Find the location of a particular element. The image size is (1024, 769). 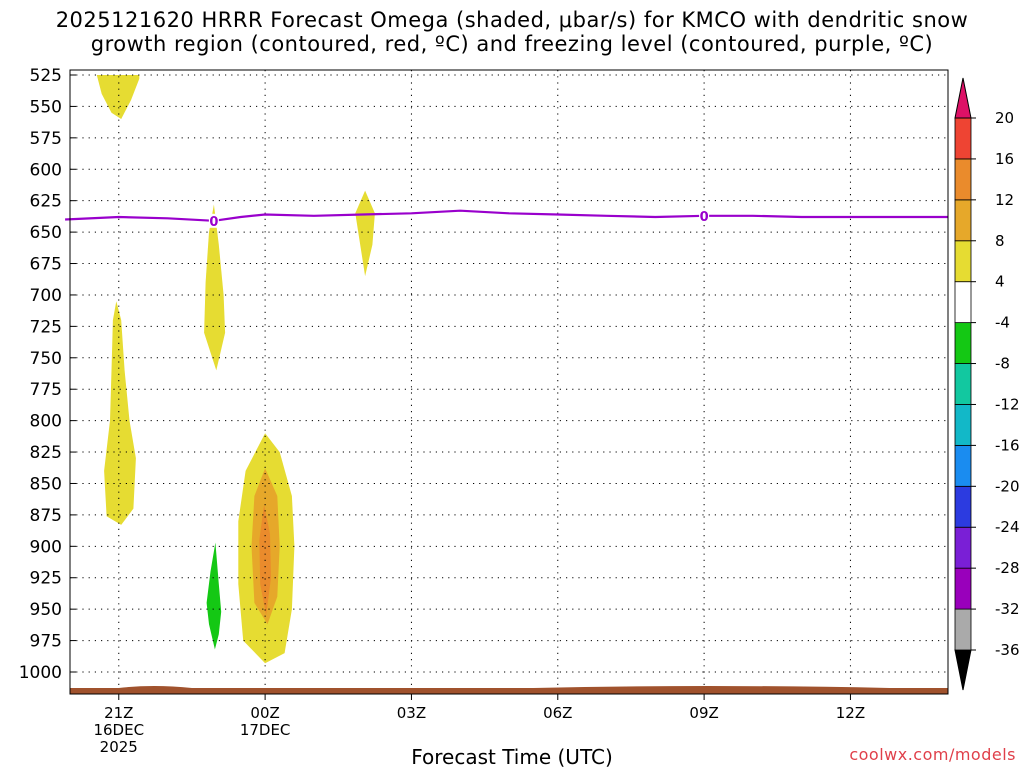

y-tick-label-11: 800 is located at coordinates (46, 422).